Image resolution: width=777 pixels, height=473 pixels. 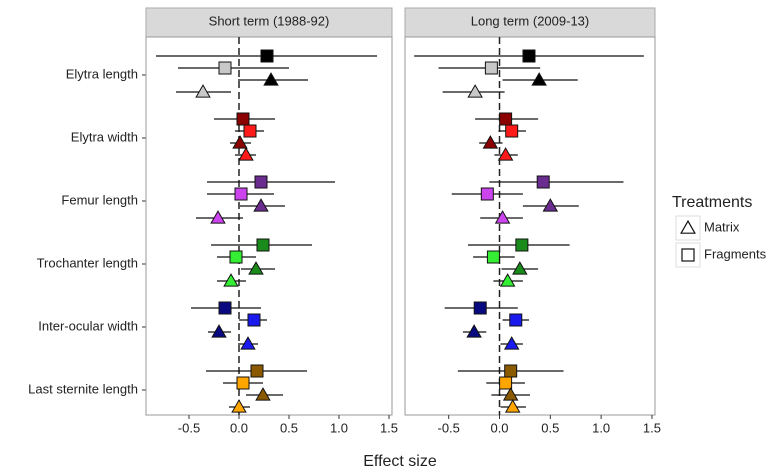 I want to click on y-tick-label: Inter-ocular width, so click(x=88, y=325).